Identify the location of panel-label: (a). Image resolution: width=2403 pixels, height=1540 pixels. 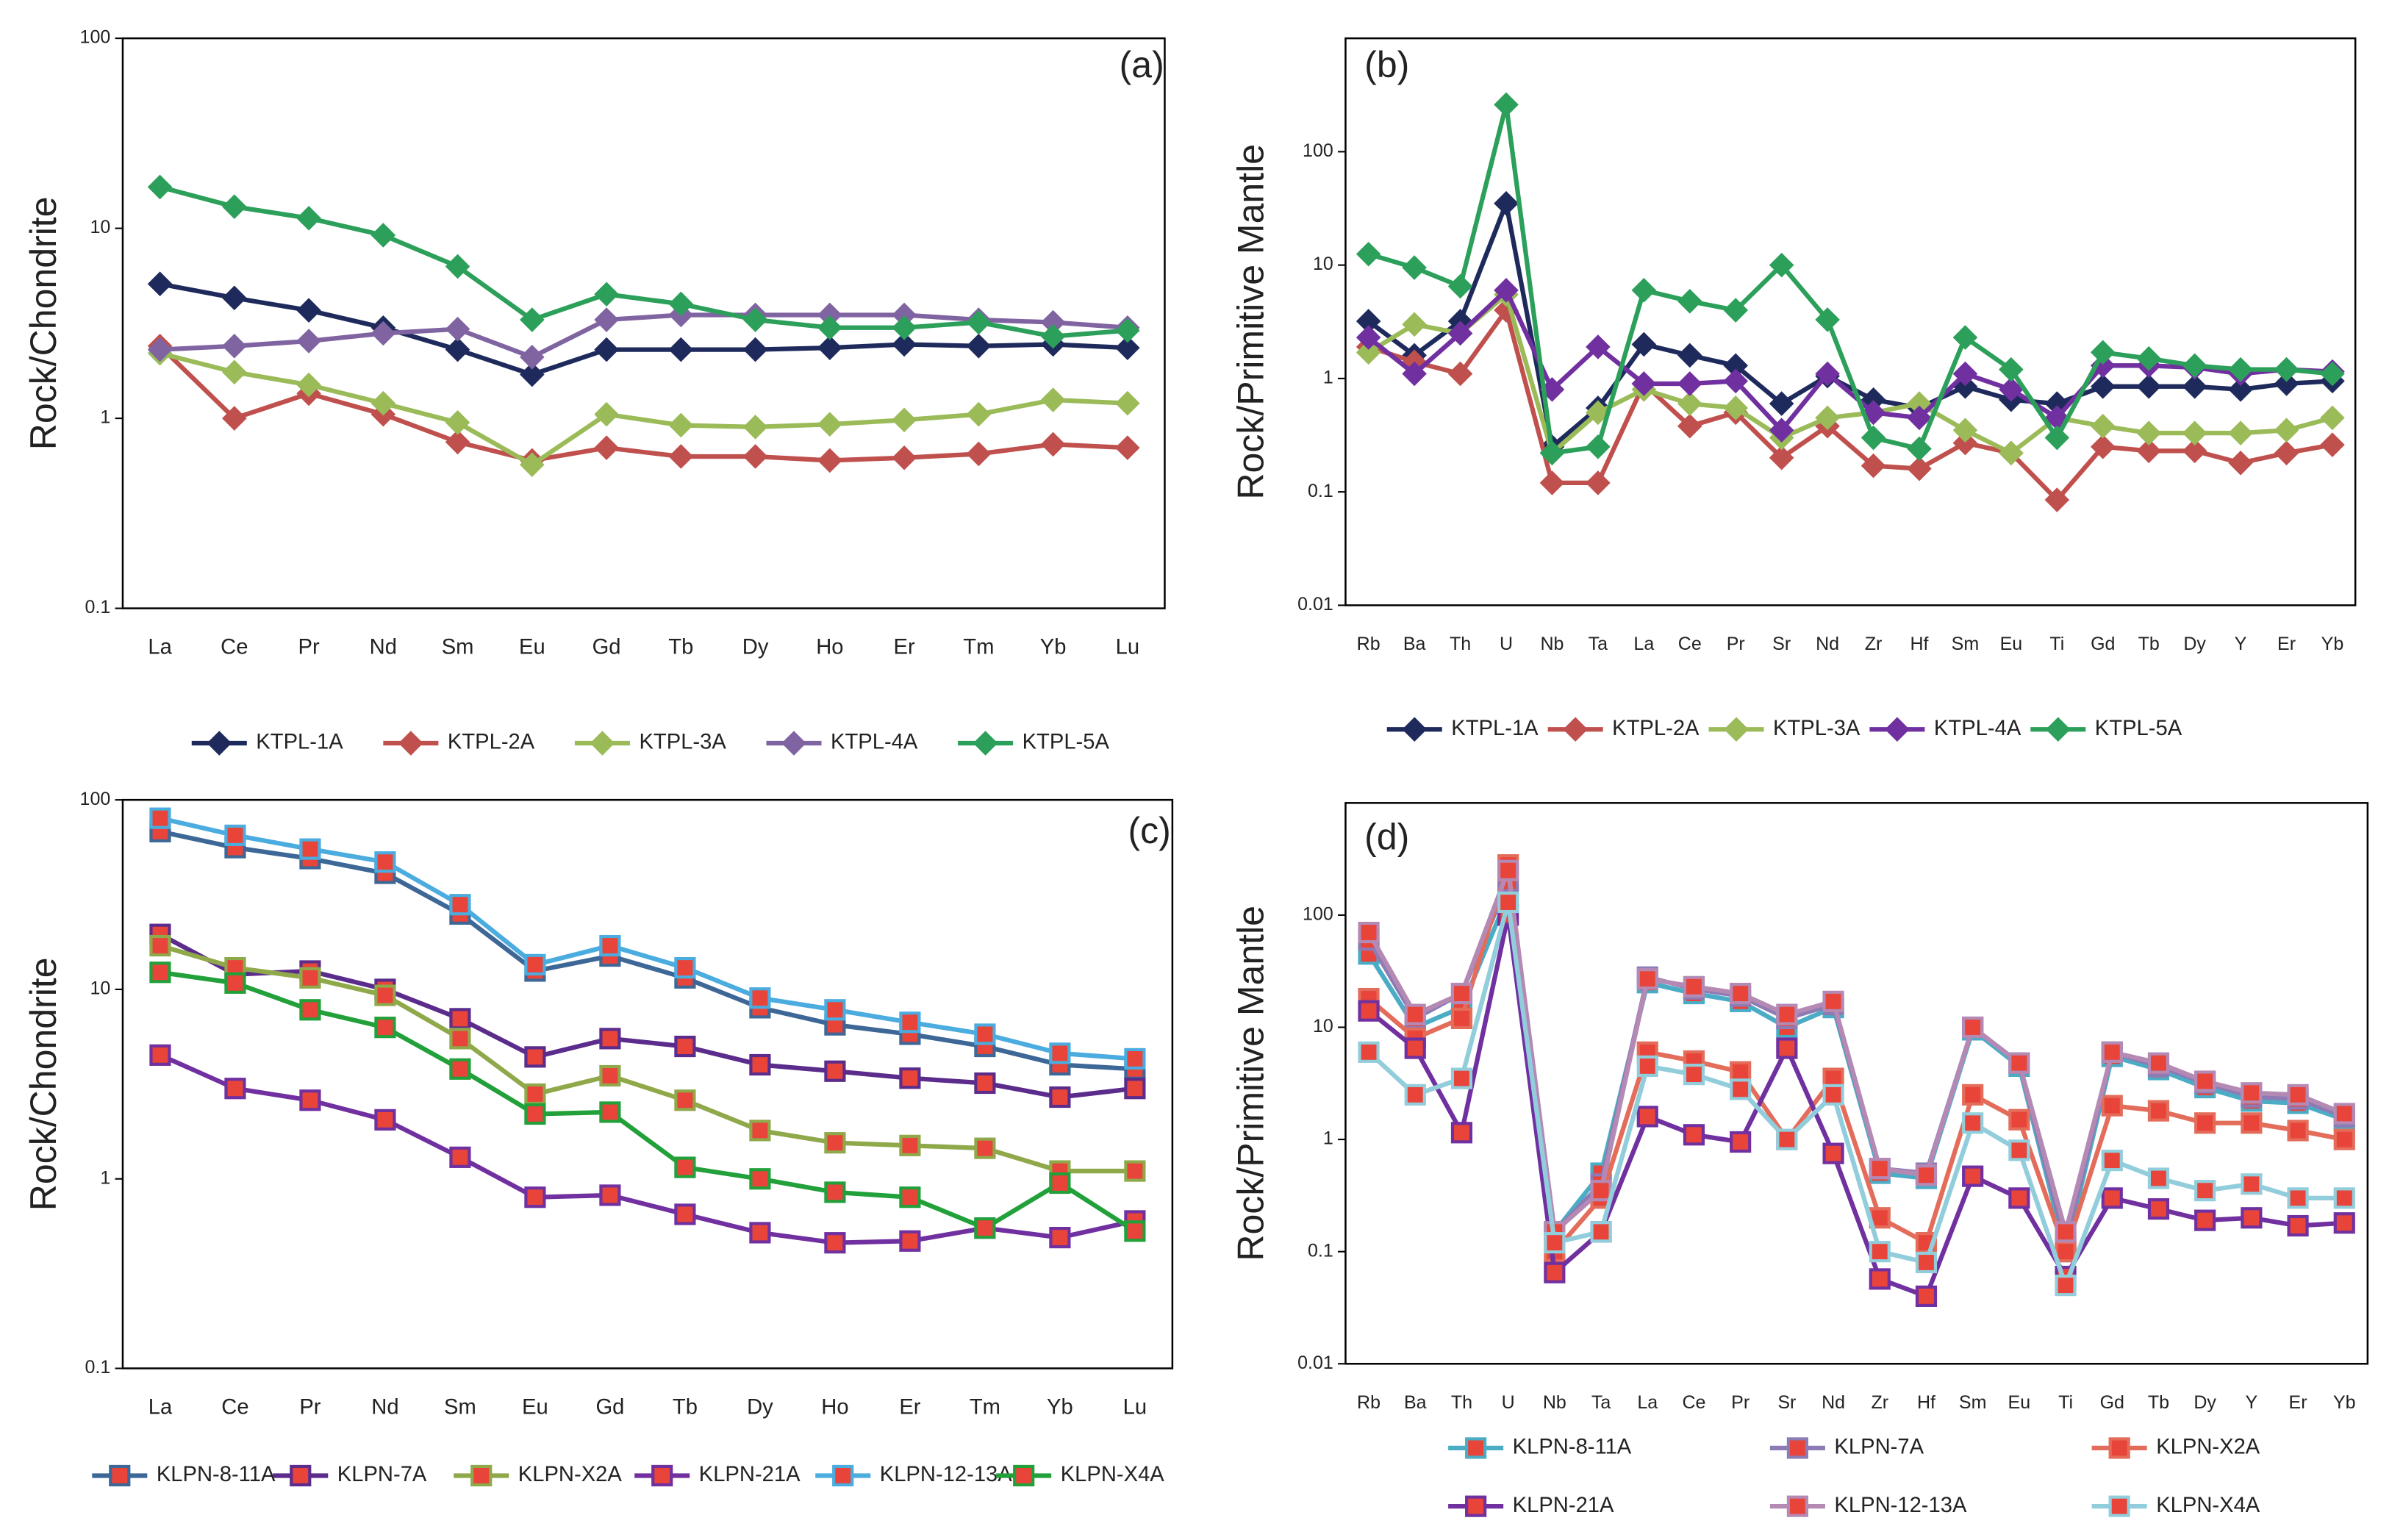
(1142, 64).